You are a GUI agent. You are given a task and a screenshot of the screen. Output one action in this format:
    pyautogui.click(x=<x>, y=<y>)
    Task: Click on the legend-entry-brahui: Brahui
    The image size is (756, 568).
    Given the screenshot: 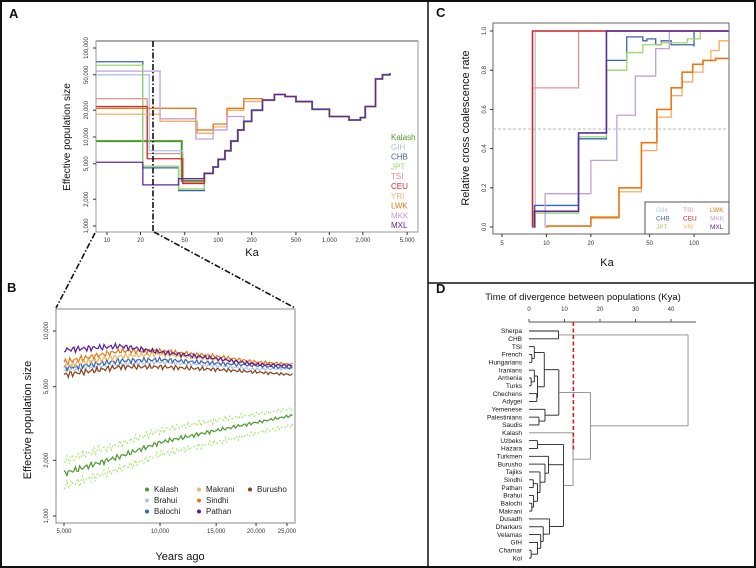 What is the action you would take?
    pyautogui.click(x=165, y=500)
    